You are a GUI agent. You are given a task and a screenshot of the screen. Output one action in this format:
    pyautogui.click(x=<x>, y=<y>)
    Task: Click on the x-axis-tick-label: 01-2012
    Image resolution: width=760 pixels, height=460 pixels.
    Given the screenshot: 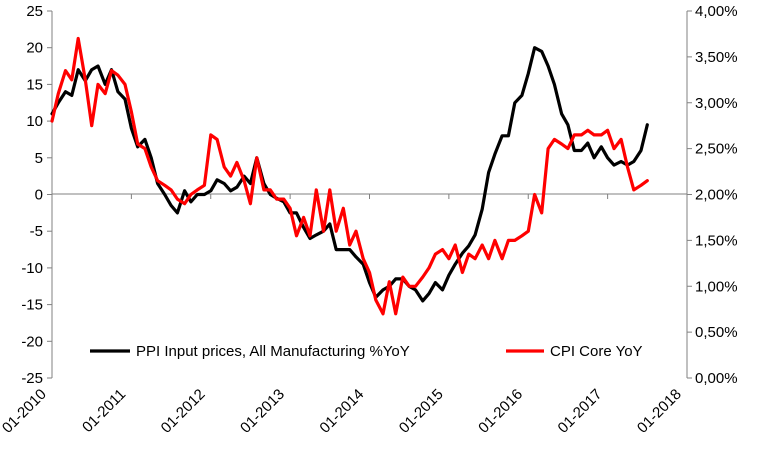 What is the action you would take?
    pyautogui.click(x=183, y=411)
    